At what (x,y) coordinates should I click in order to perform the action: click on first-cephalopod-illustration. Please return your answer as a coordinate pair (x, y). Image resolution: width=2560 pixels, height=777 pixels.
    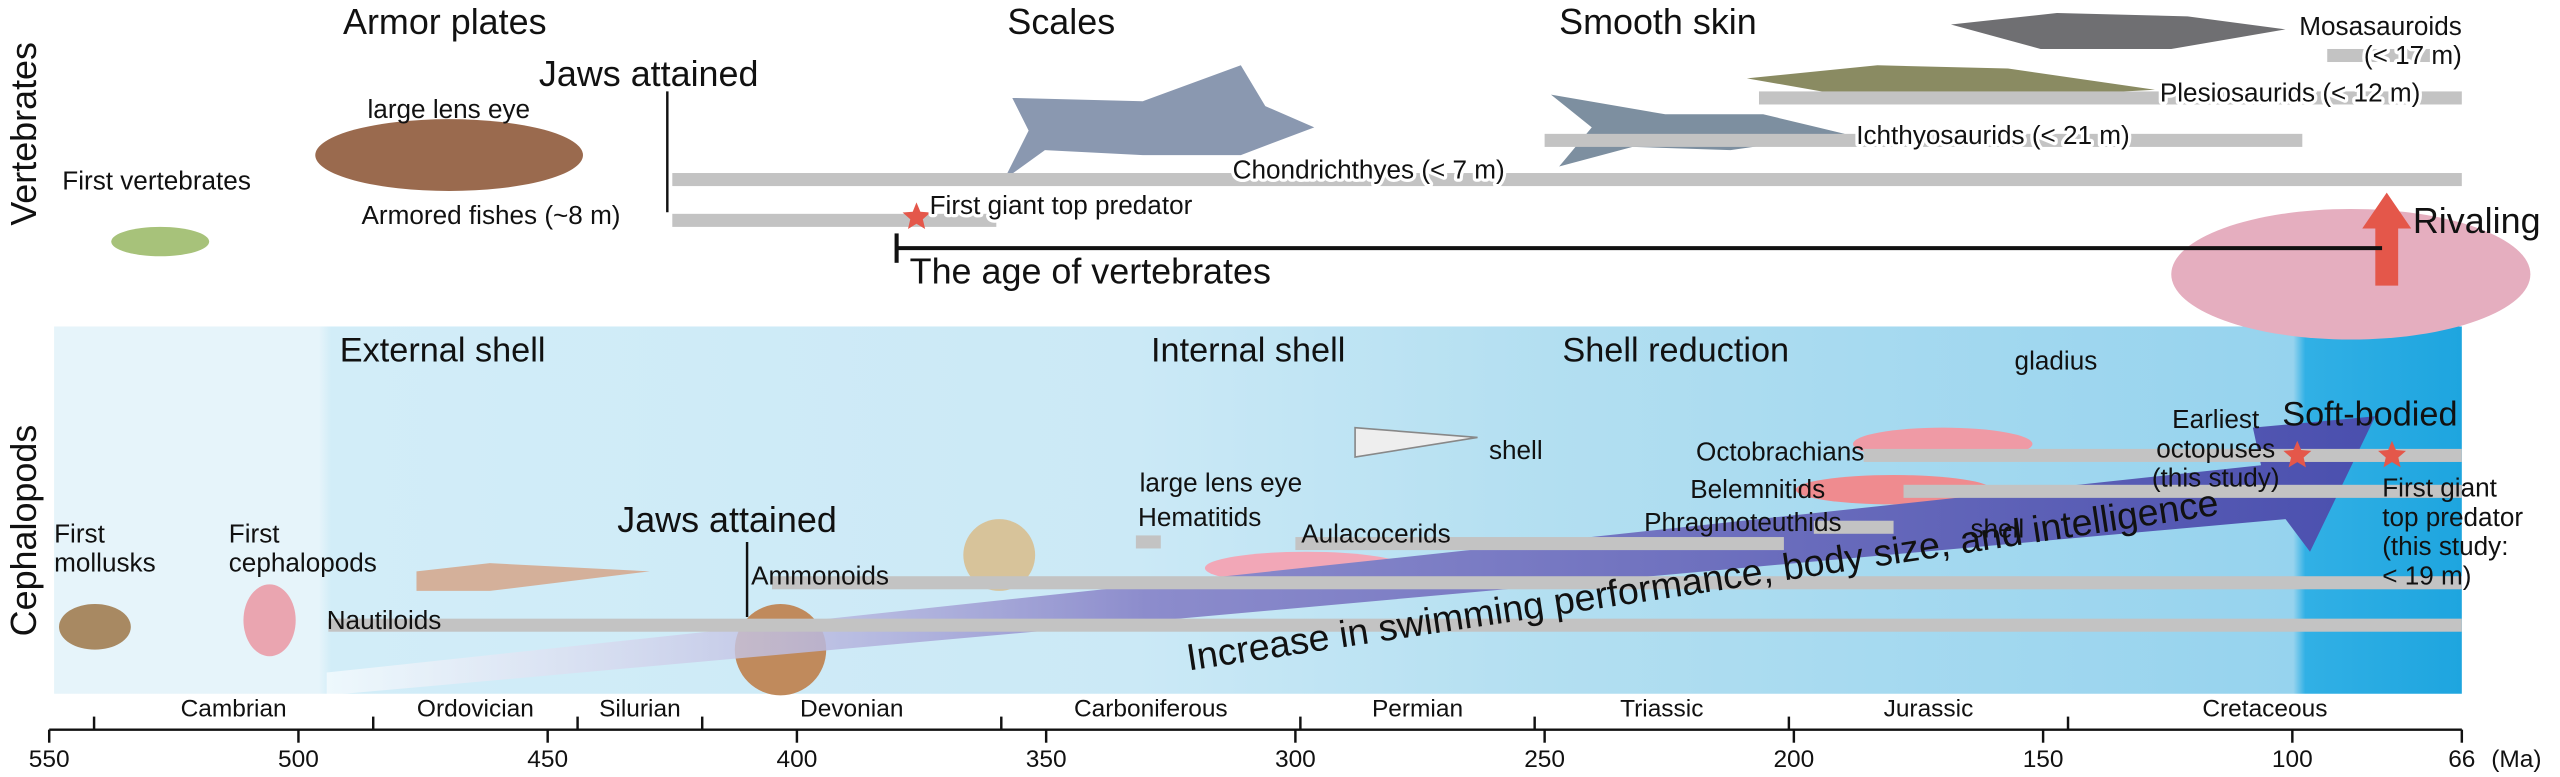
    Looking at the image, I should click on (269, 620).